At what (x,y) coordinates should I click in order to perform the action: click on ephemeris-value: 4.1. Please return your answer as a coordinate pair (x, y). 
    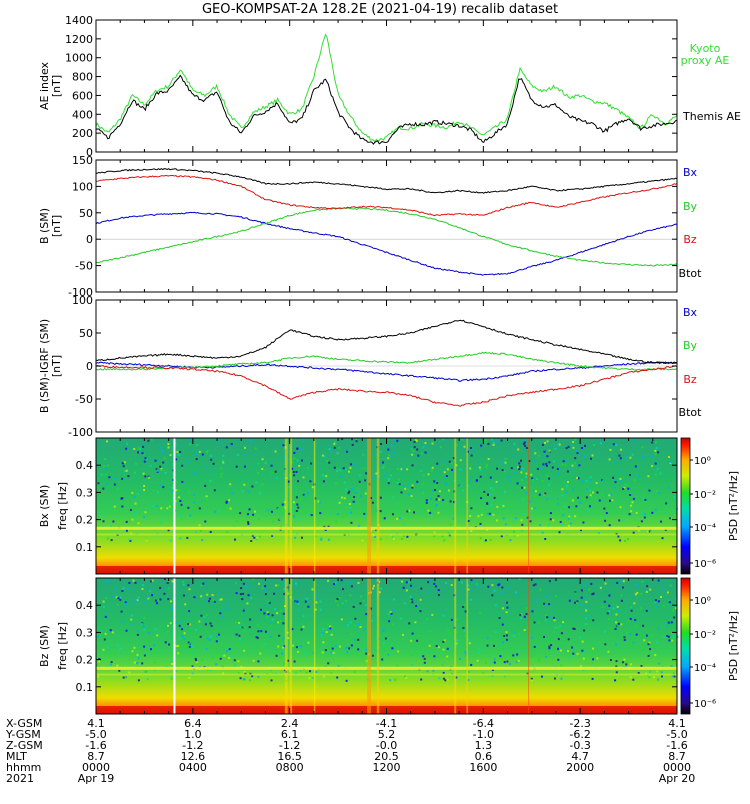
    Looking at the image, I should click on (96, 723).